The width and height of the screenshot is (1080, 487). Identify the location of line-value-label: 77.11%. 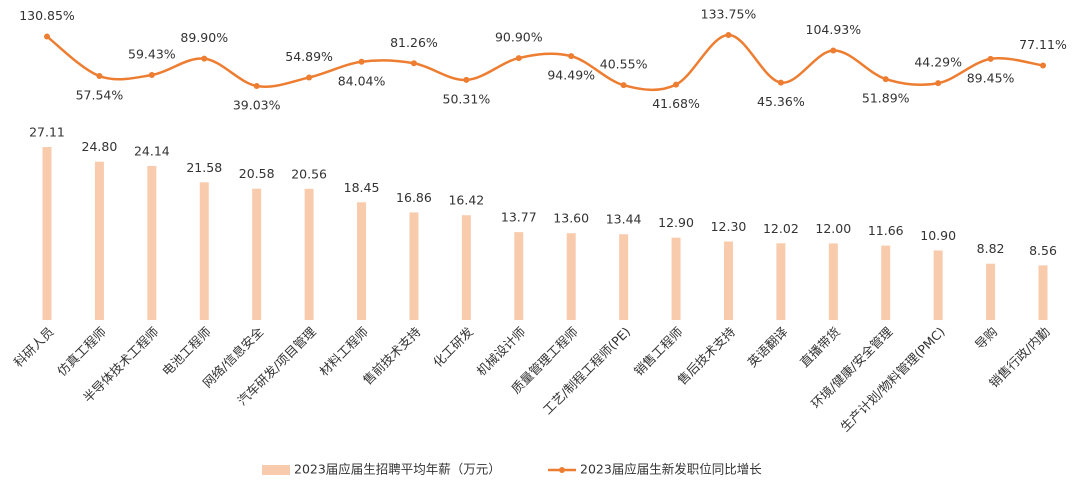
(1043, 44).